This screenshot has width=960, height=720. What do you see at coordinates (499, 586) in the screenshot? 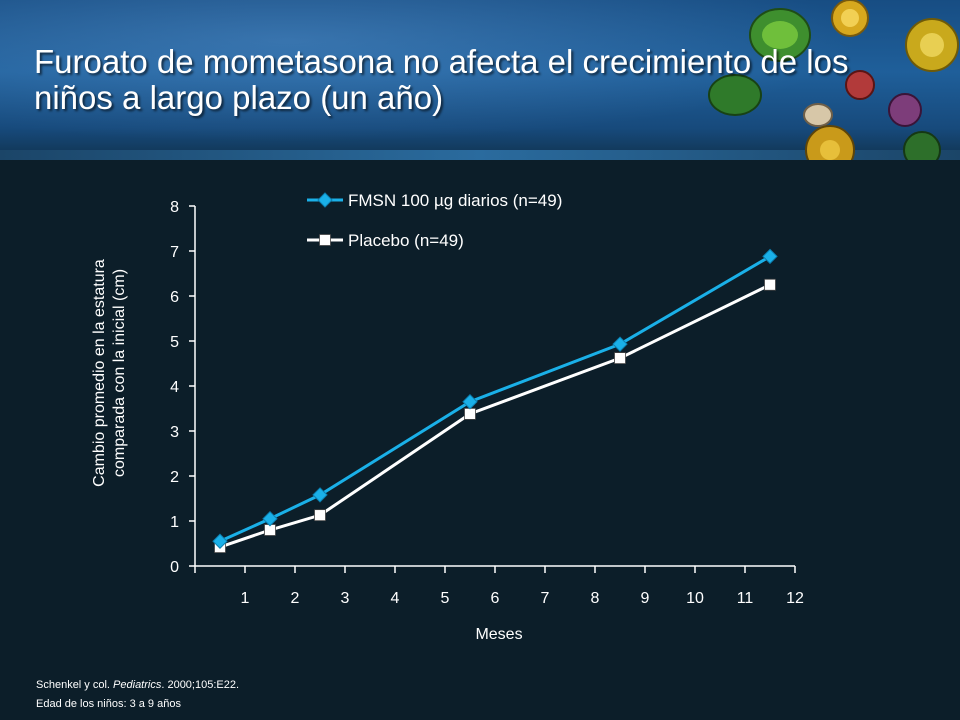
I see `x-axis-ticks: 1 2 3 4 5 6 7 8 9 10 11 12` at bounding box center [499, 586].